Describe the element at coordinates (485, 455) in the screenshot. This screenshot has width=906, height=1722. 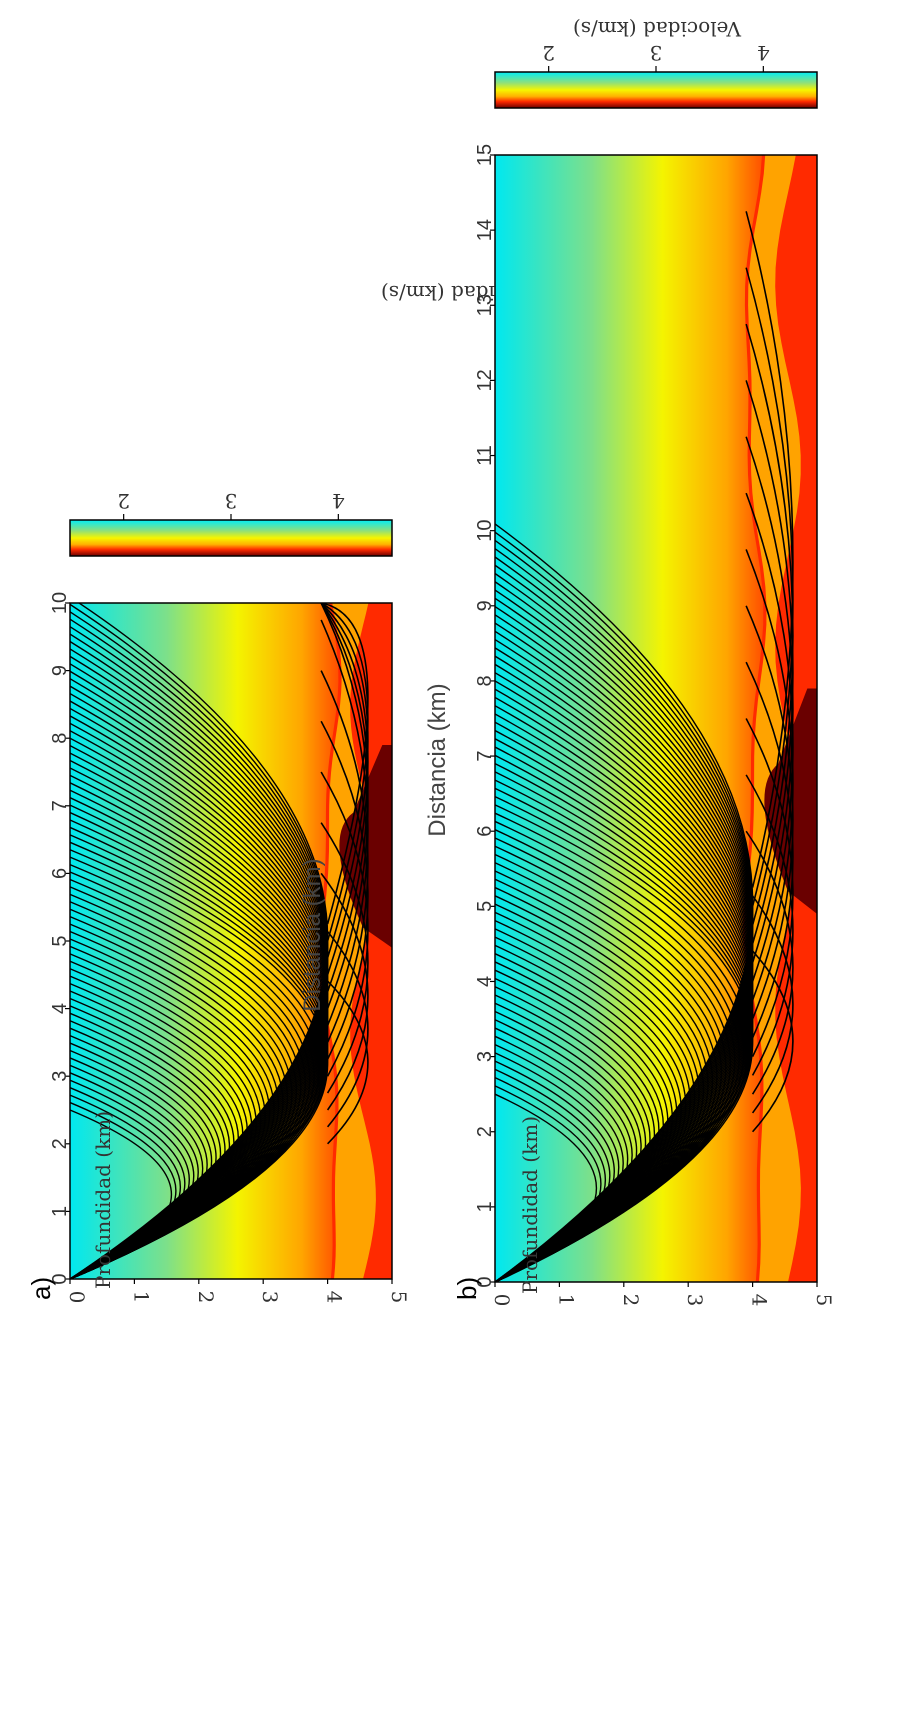
I see `x-tick-label: 11` at that location.